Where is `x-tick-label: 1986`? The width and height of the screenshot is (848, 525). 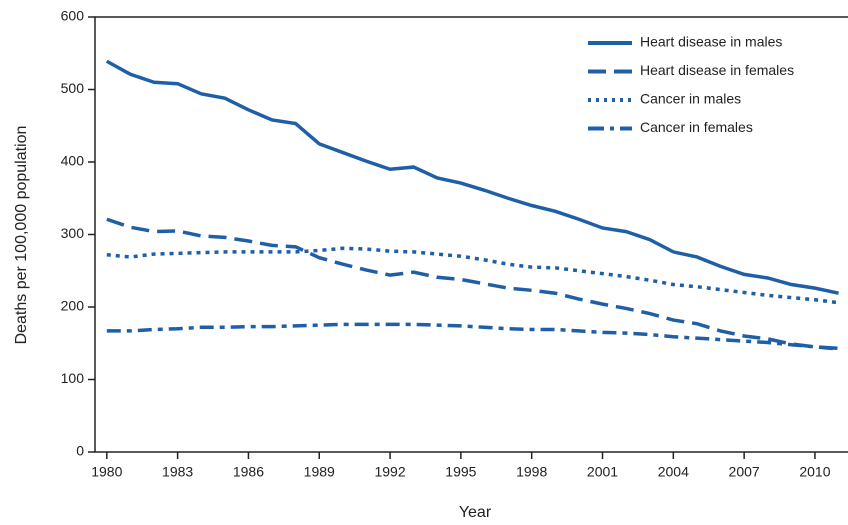
x-tick-label: 1986 is located at coordinates (248, 472).